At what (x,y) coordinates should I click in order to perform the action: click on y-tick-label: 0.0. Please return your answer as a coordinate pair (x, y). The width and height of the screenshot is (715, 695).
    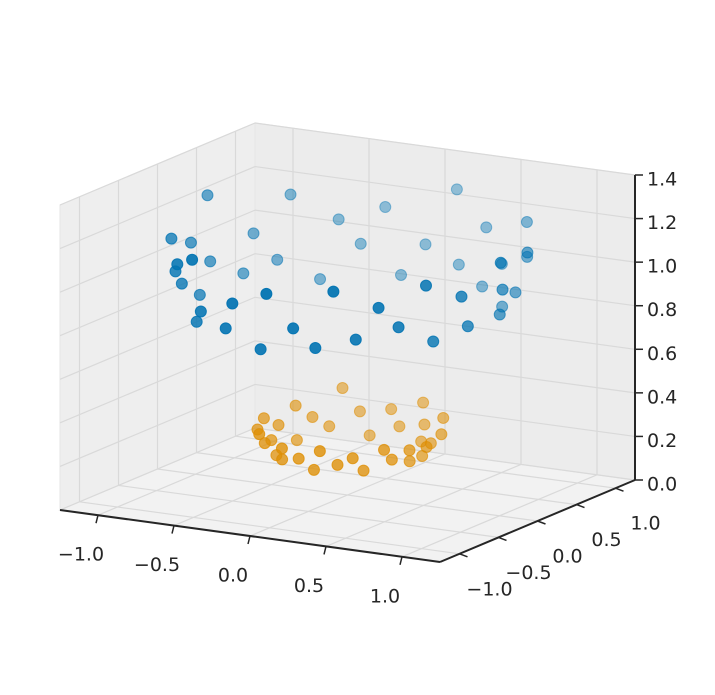
    Looking at the image, I should click on (567, 557).